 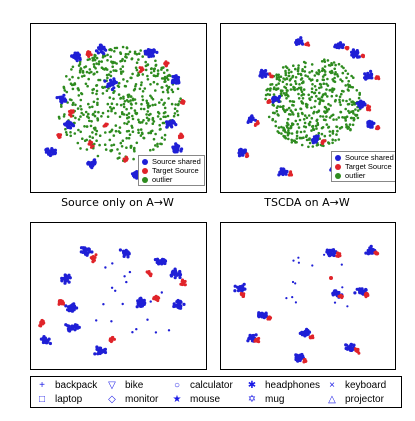 I want to click on target-marker-icon, so click(x=338, y=166).